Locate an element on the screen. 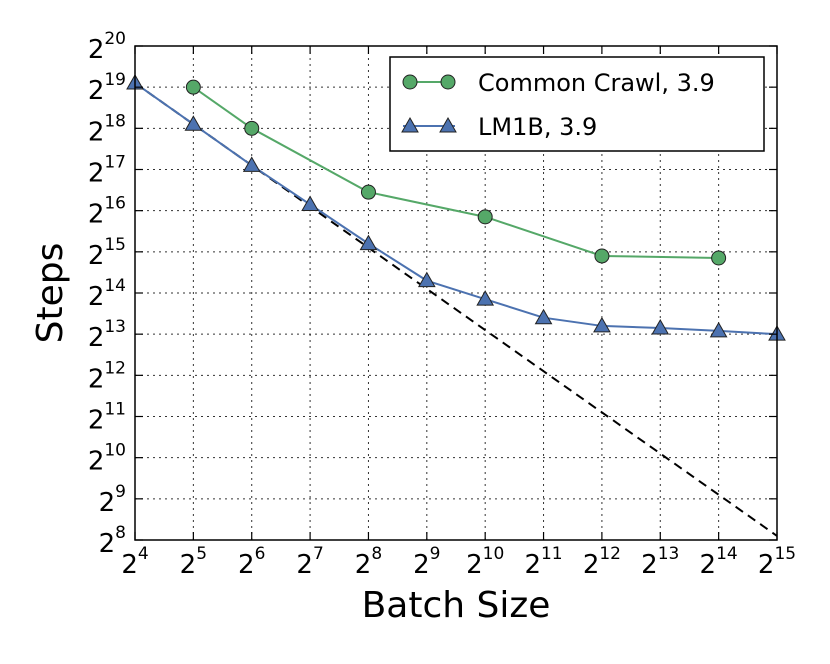  y-tick-label: 220 is located at coordinates (107, 47).